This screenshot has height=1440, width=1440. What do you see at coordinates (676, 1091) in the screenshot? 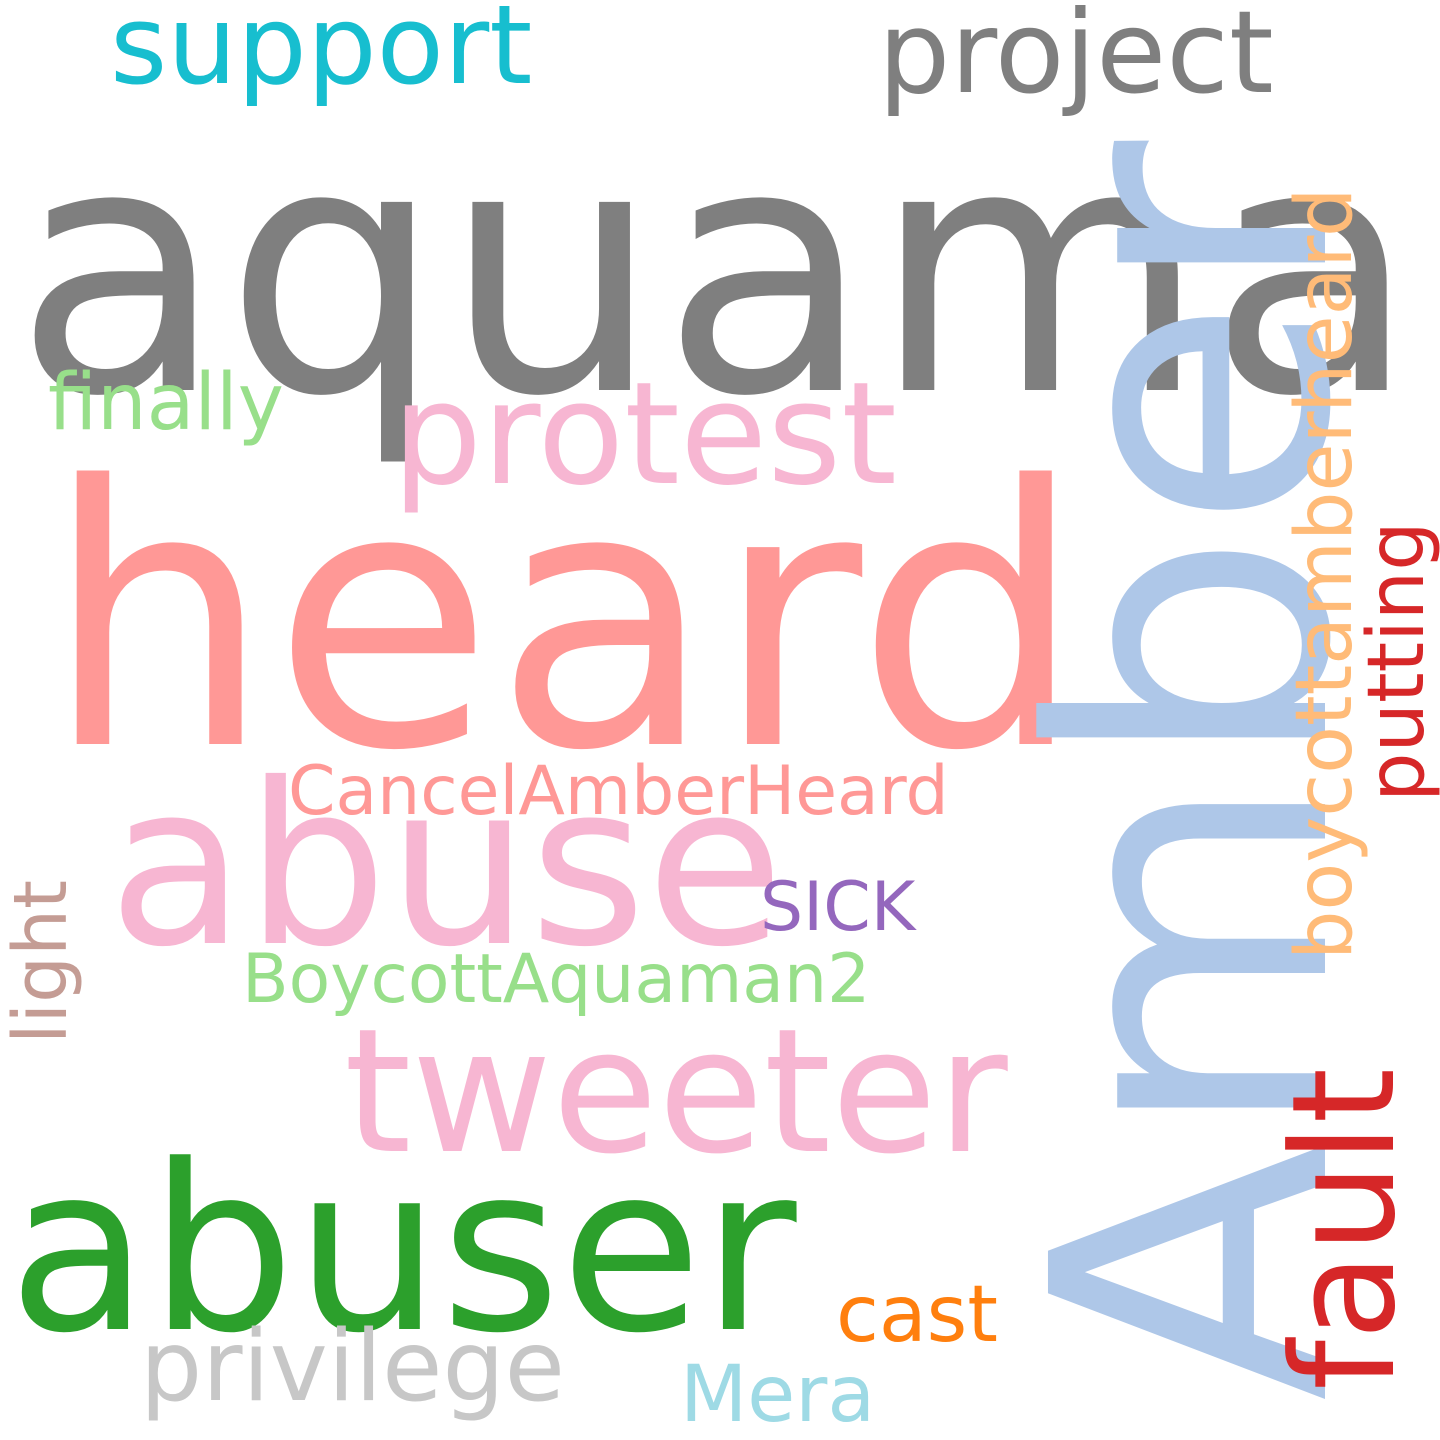
I see `word-tweeter: tweeter` at bounding box center [676, 1091].